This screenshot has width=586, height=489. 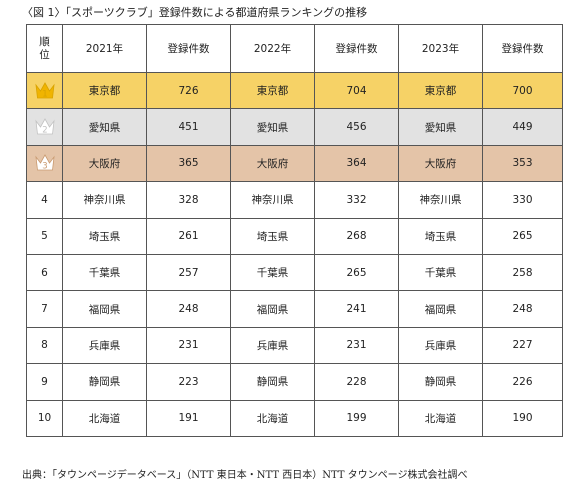 What do you see at coordinates (522, 309) in the screenshot?
I see `count-2023-cell: 248` at bounding box center [522, 309].